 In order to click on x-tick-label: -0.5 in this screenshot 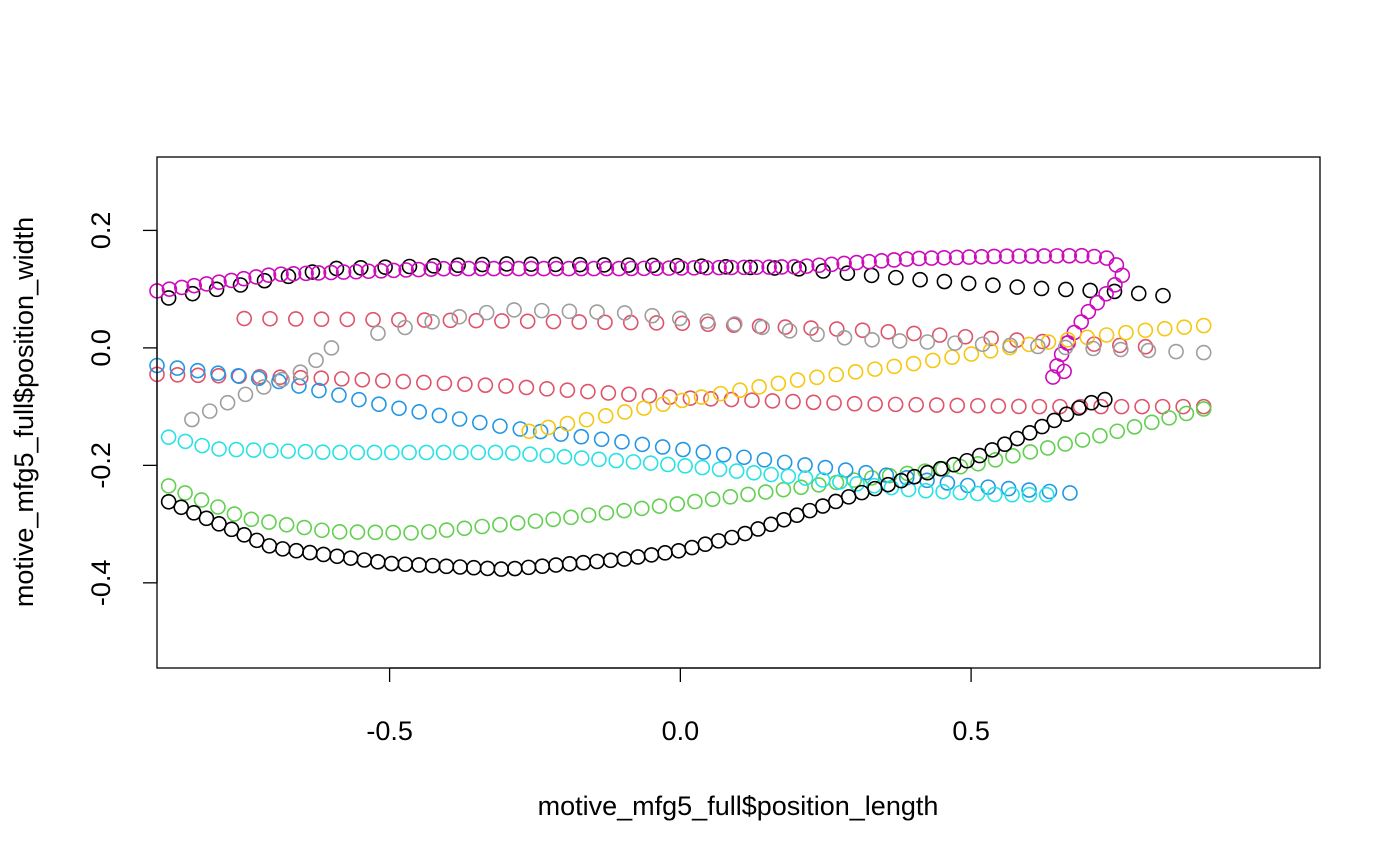, I will do `click(389, 731)`.